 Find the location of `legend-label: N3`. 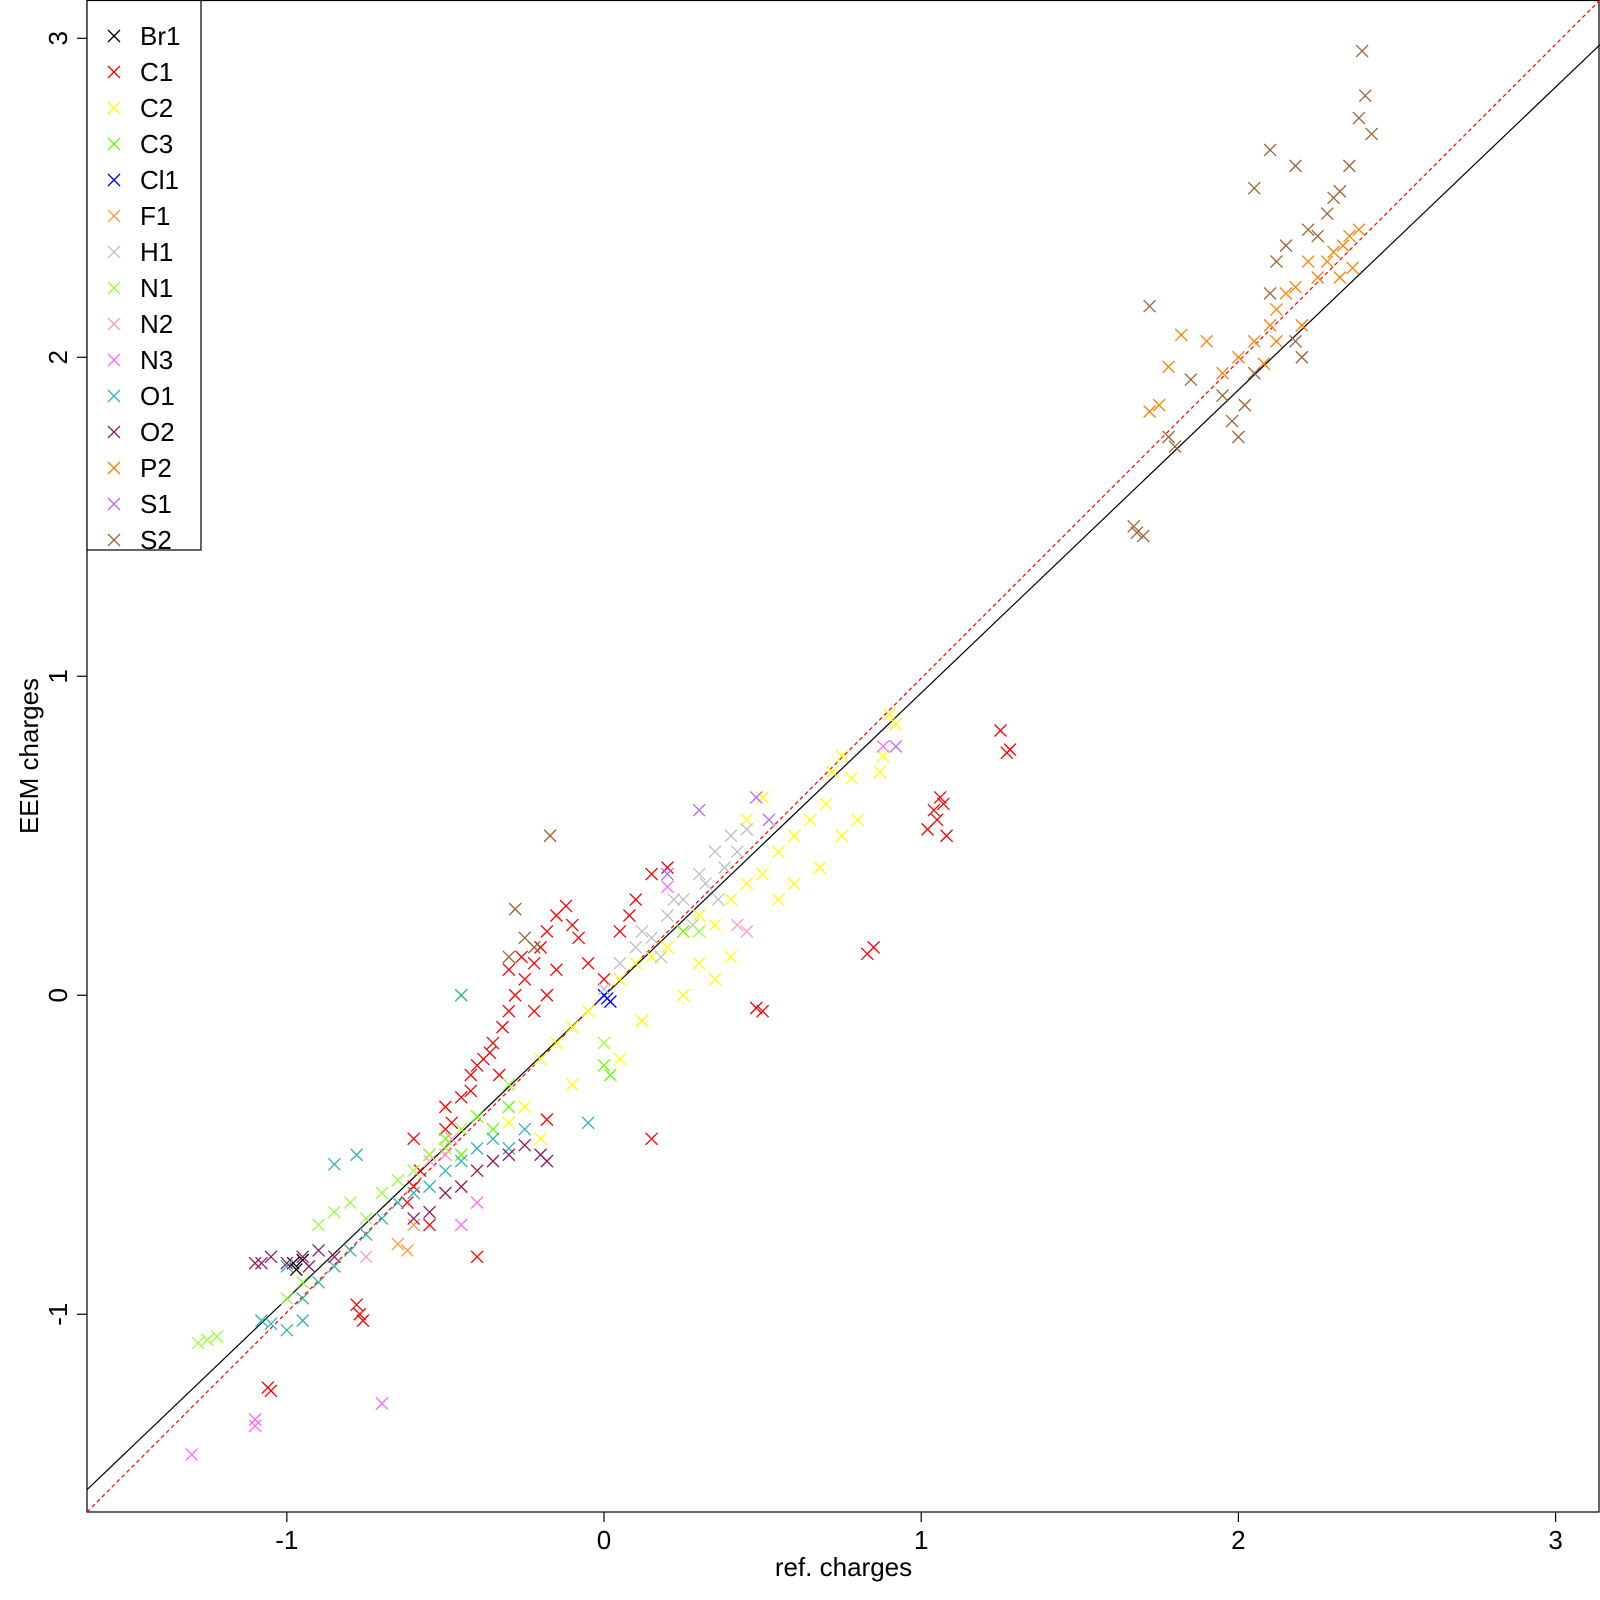

legend-label: N3 is located at coordinates (156, 360).